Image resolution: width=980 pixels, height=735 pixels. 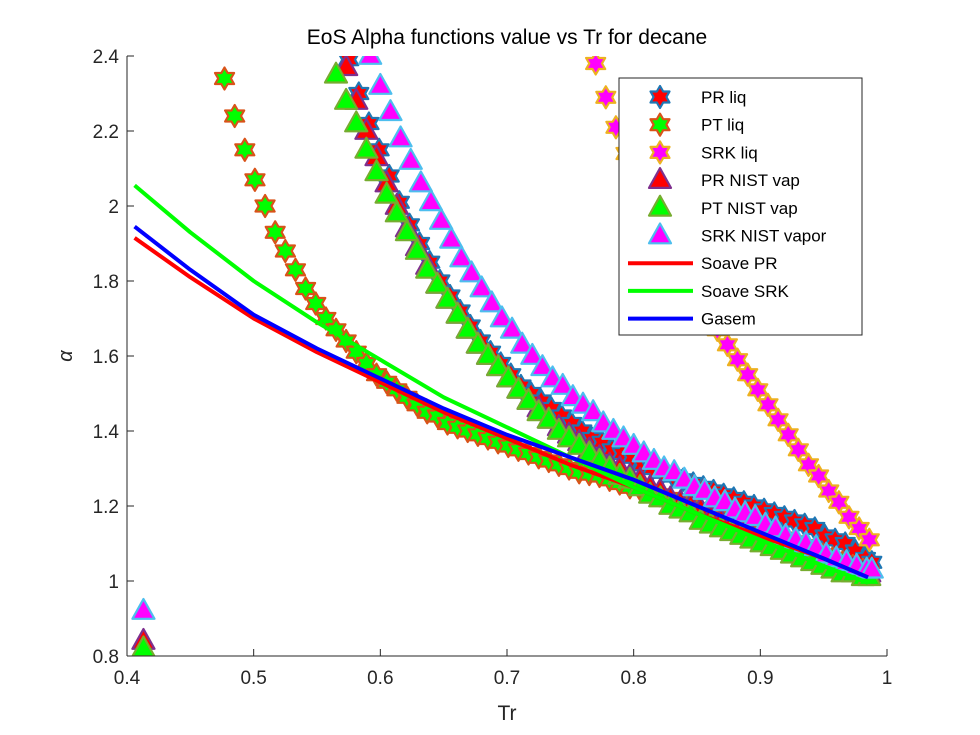 What do you see at coordinates (66, 356) in the screenshot?
I see `y-axis-label: α` at bounding box center [66, 356].